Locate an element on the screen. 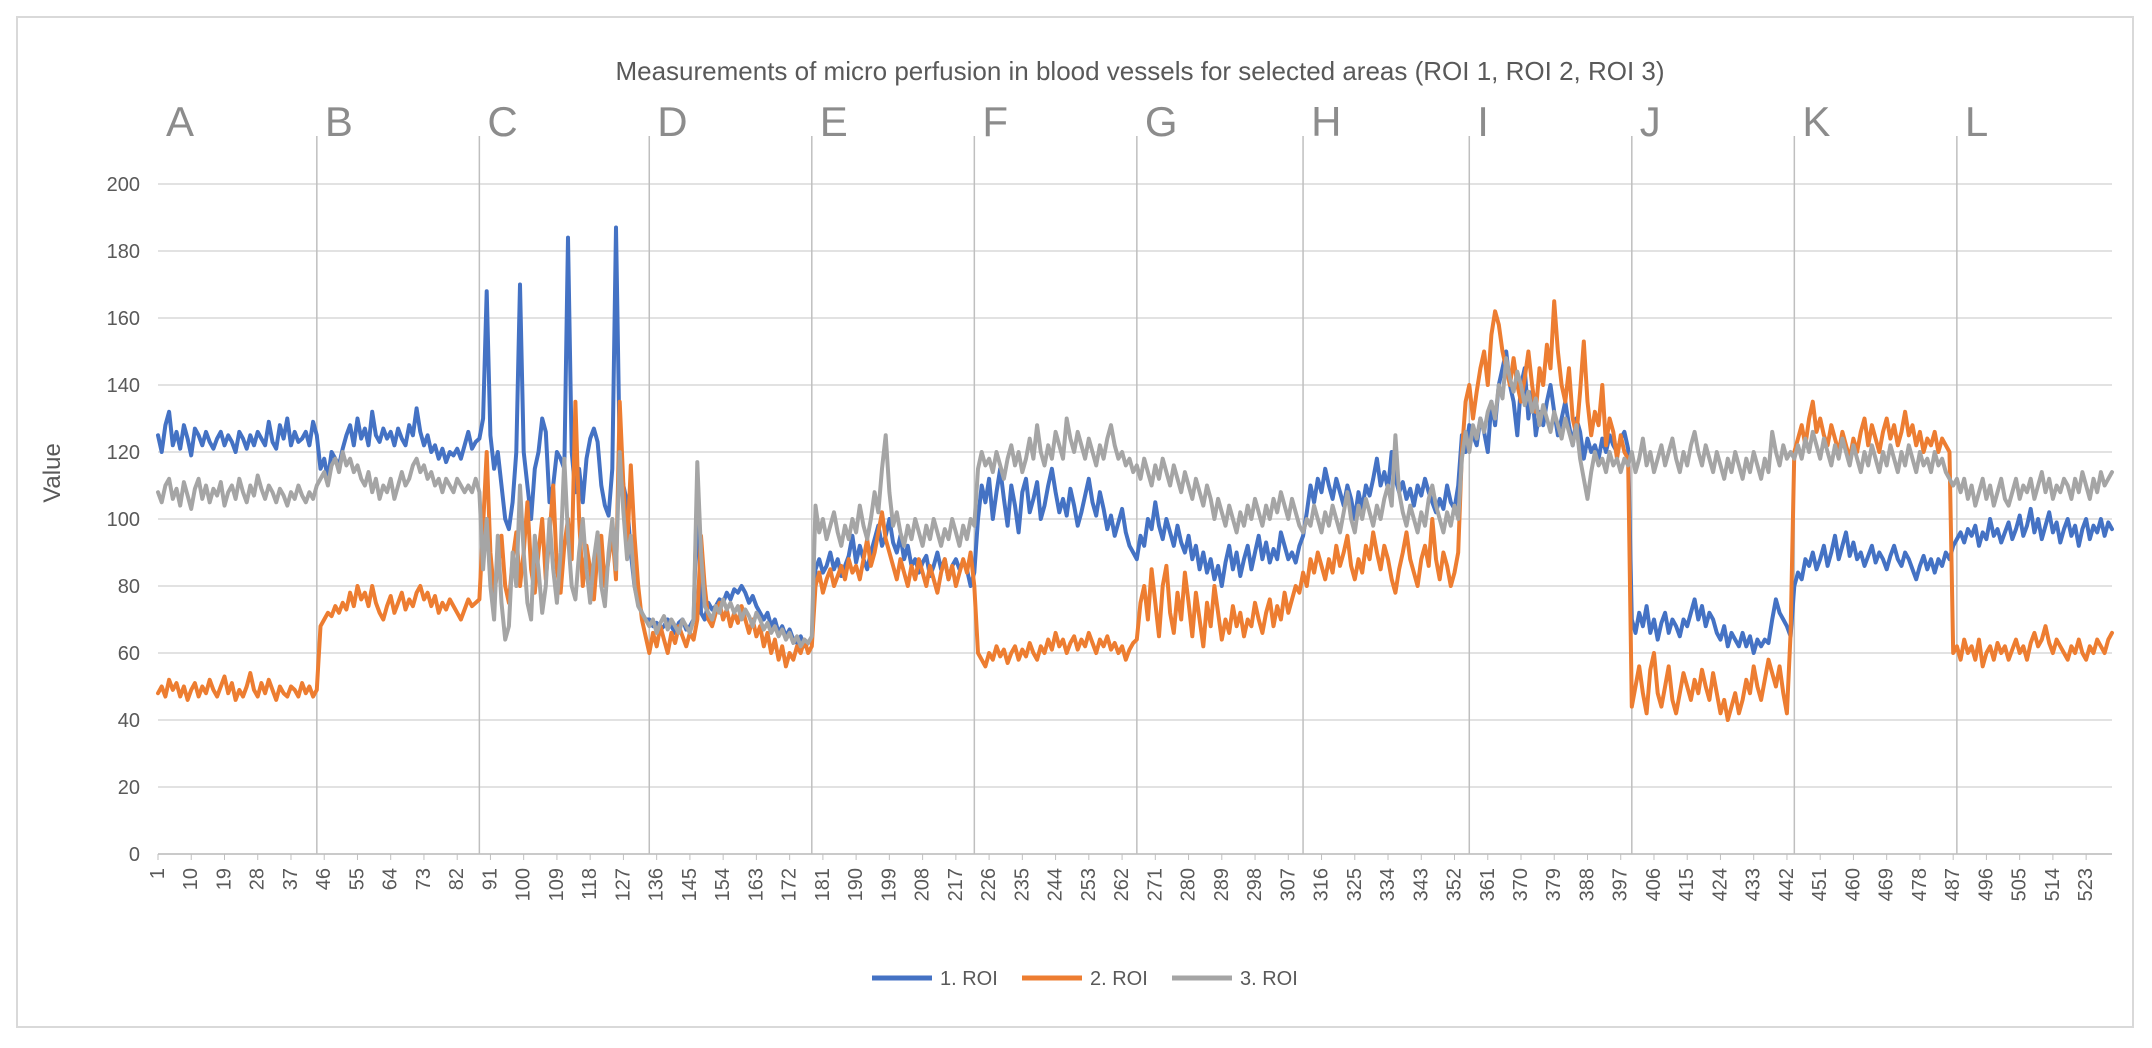 The width and height of the screenshot is (2152, 1048). segment-label-H: H is located at coordinates (1326, 121).